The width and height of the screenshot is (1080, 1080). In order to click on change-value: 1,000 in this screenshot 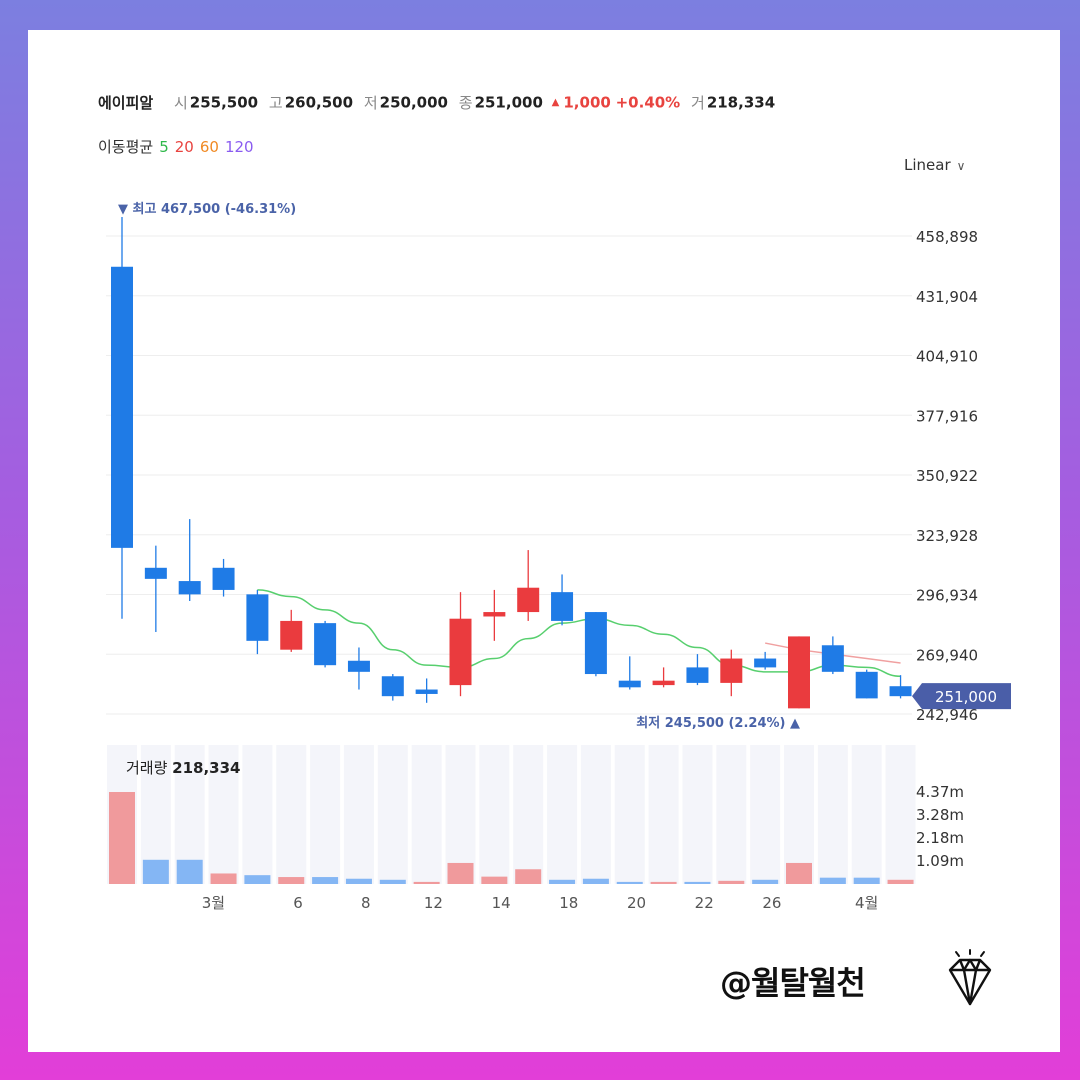, I will do `click(587, 102)`.